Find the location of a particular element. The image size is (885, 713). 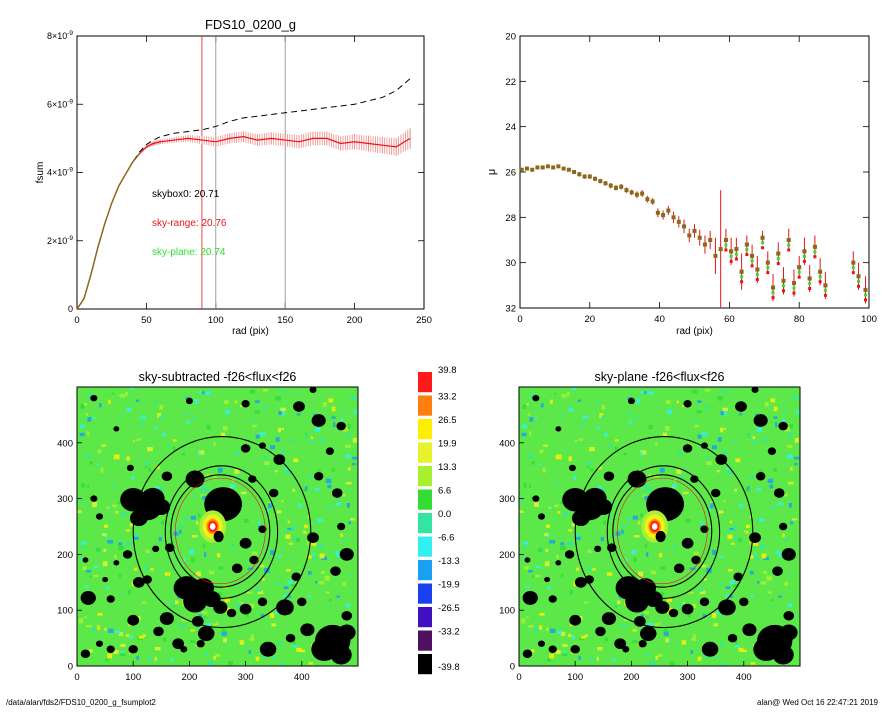

mu-point-red is located at coordinates (866, 300).